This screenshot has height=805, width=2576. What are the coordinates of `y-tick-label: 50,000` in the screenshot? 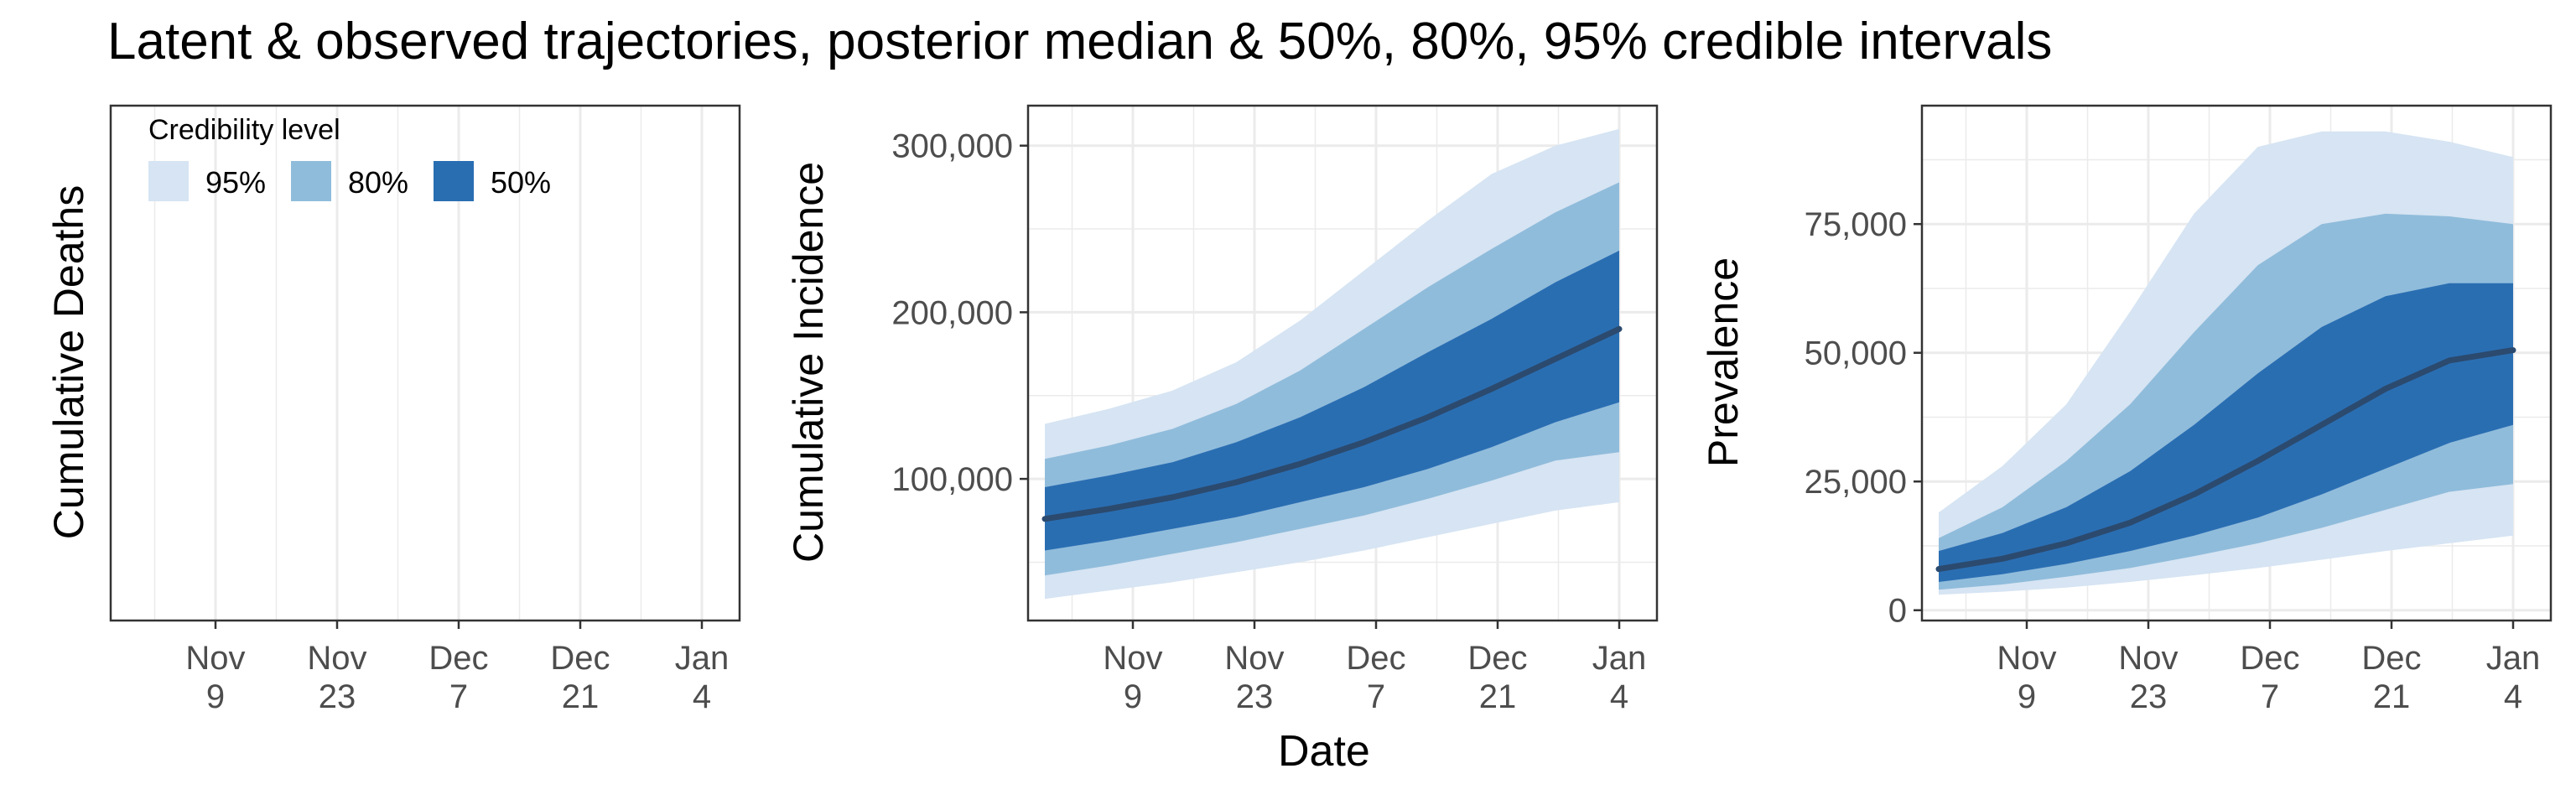 It's located at (1856, 353).